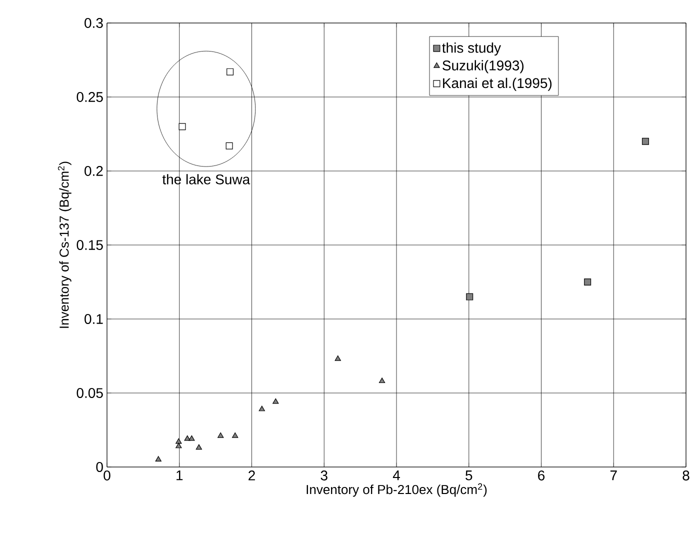 The width and height of the screenshot is (693, 533). I want to click on y-axis-title: Inventory of Cs-137 (Bq/cm$^{2}$), so click(65, 245).